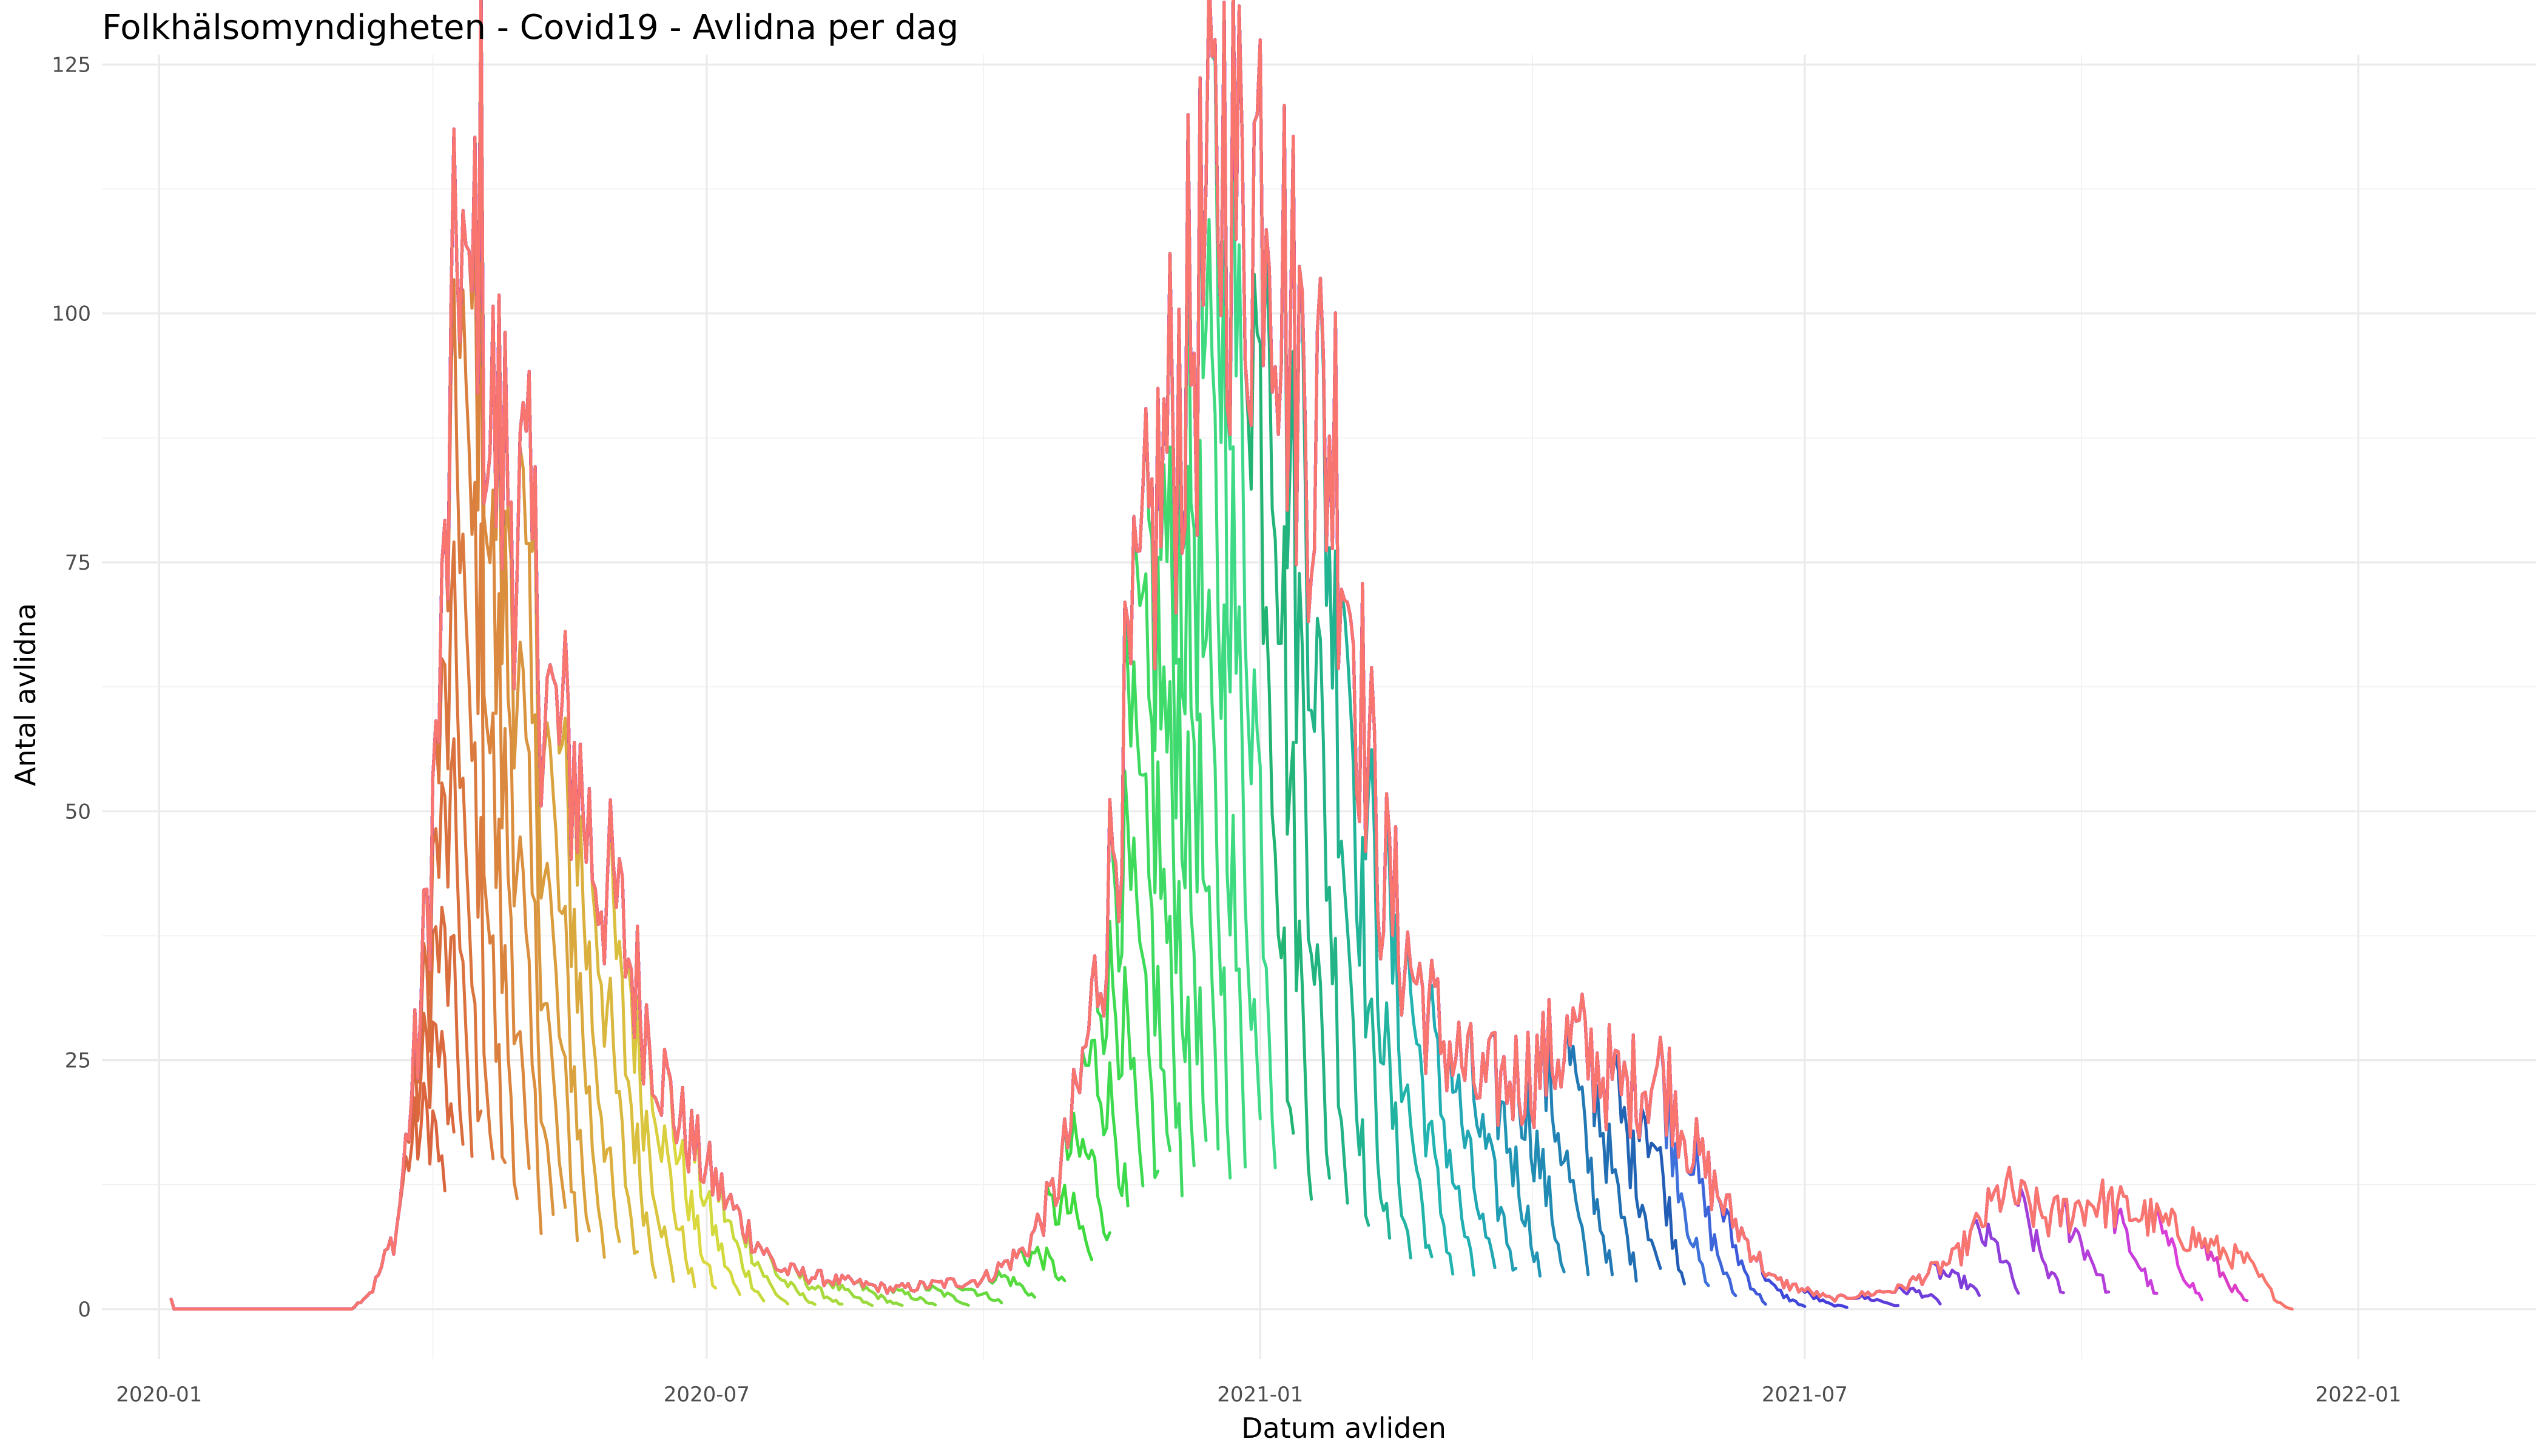 The image size is (2548, 1456). What do you see at coordinates (2358, 1395) in the screenshot?
I see `x-tick-label: 2022-01` at bounding box center [2358, 1395].